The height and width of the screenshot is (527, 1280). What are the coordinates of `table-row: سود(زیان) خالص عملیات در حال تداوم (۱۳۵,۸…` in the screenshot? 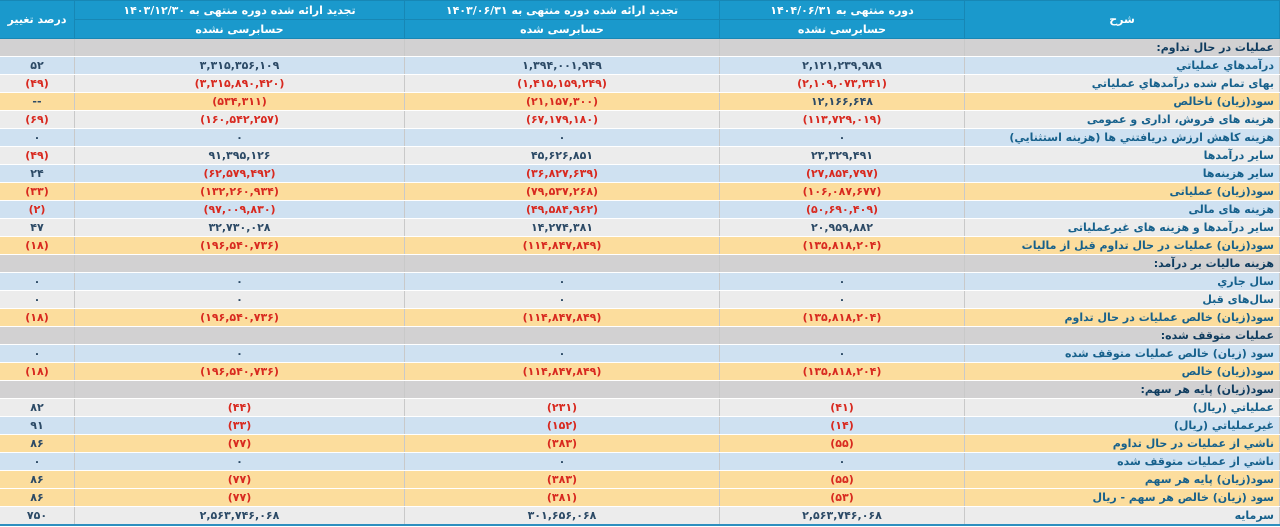 It's located at (640, 317).